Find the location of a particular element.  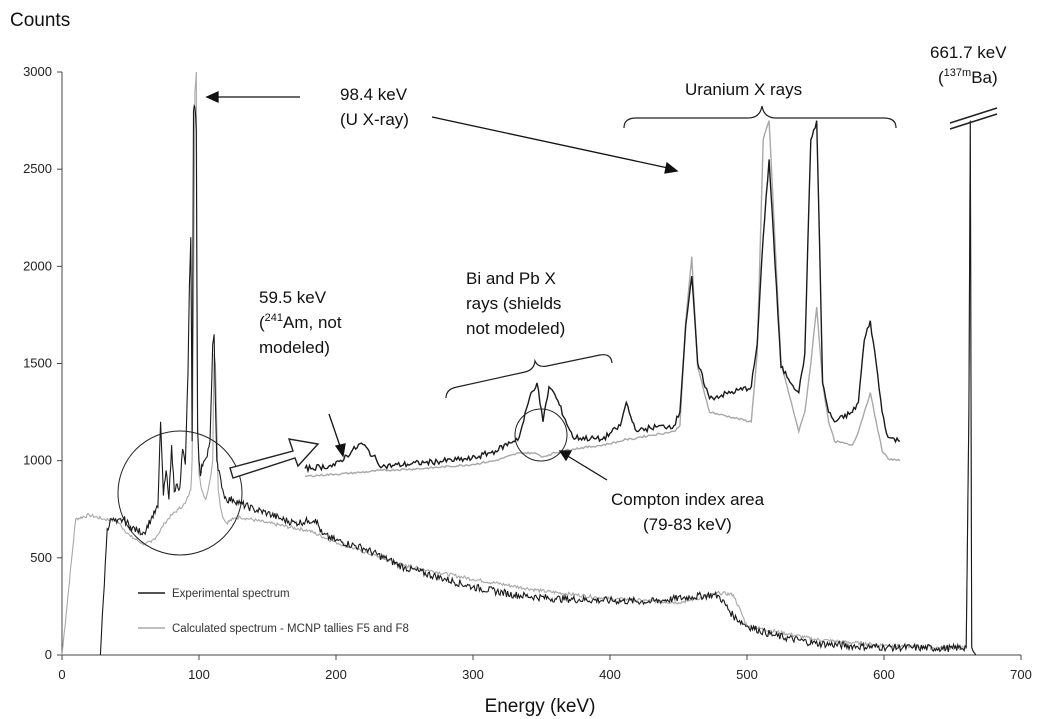

x-tick-label: 700 is located at coordinates (1021, 674).